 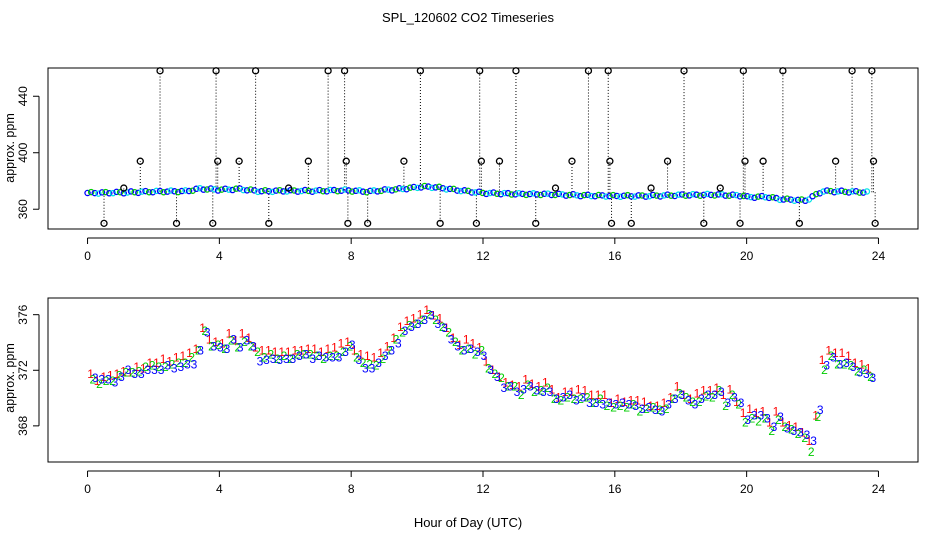 I want to click on bottom-x-tick-label: 20, so click(x=747, y=489).